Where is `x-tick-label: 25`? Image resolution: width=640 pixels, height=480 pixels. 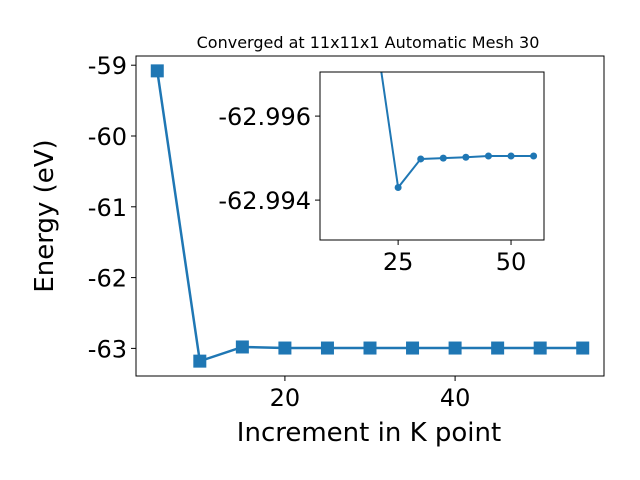 x-tick-label: 25 is located at coordinates (398, 262).